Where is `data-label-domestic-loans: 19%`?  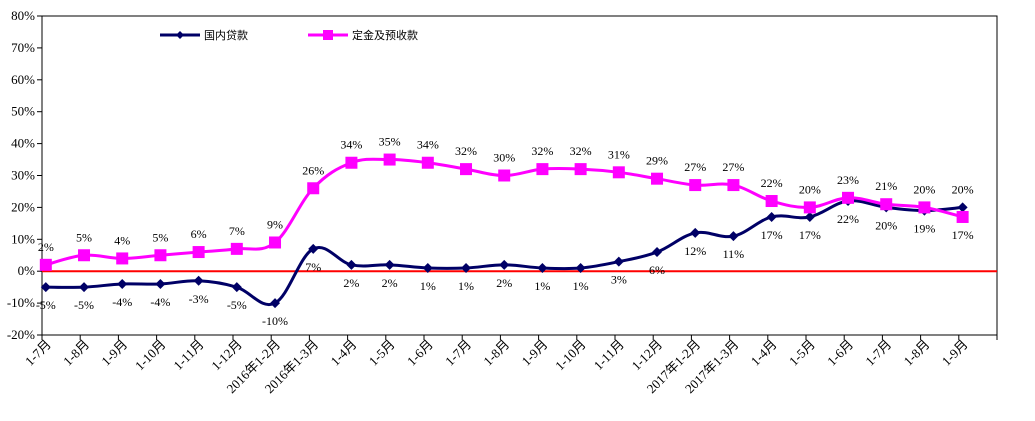 data-label-domestic-loans: 19% is located at coordinates (924, 229).